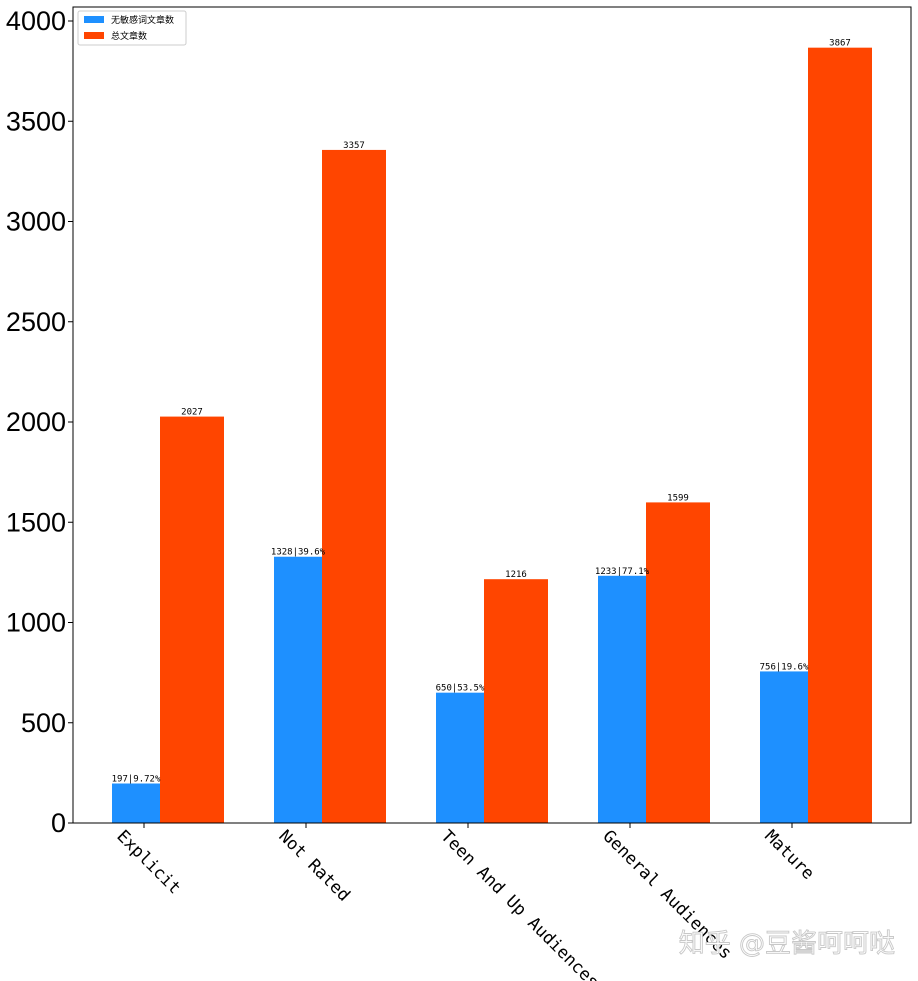 The height and width of the screenshot is (981, 918). I want to click on x-tick-label: Mature, so click(789, 855).